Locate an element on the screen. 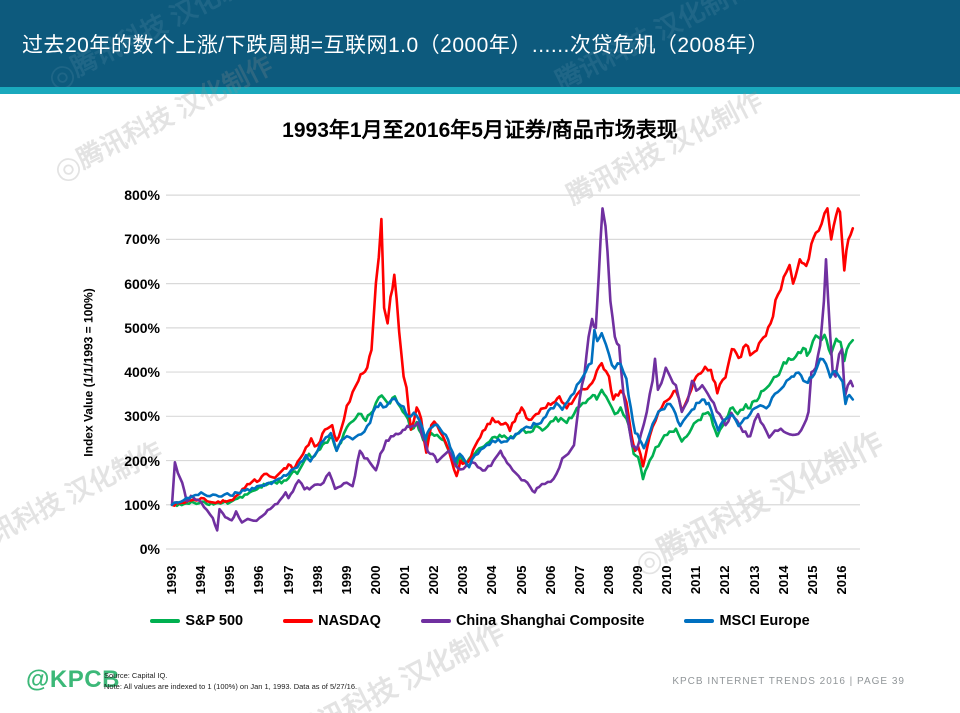 The width and height of the screenshot is (960, 713). y-tick-label: 600% is located at coordinates (142, 283).